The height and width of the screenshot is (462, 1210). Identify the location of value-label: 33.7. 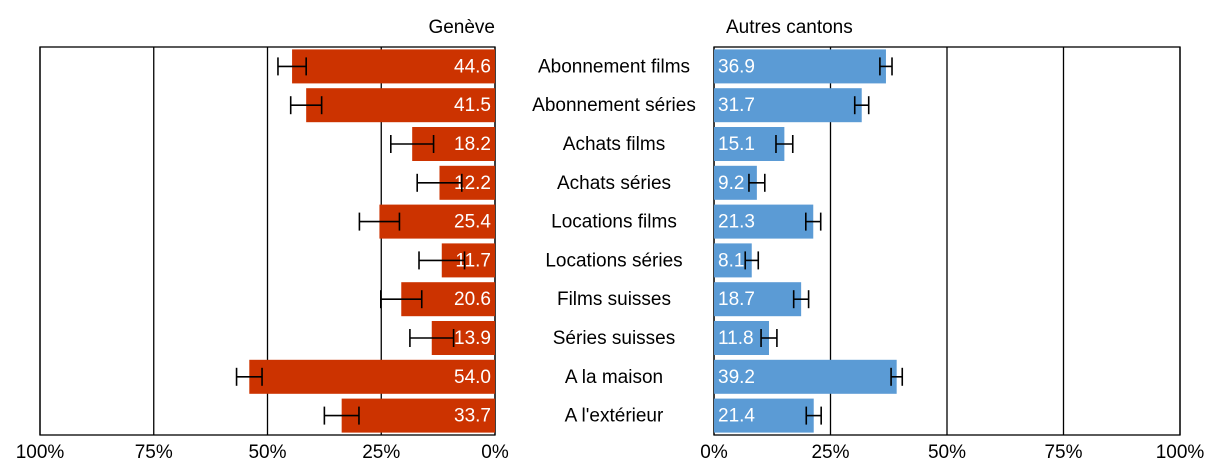
(472, 416).